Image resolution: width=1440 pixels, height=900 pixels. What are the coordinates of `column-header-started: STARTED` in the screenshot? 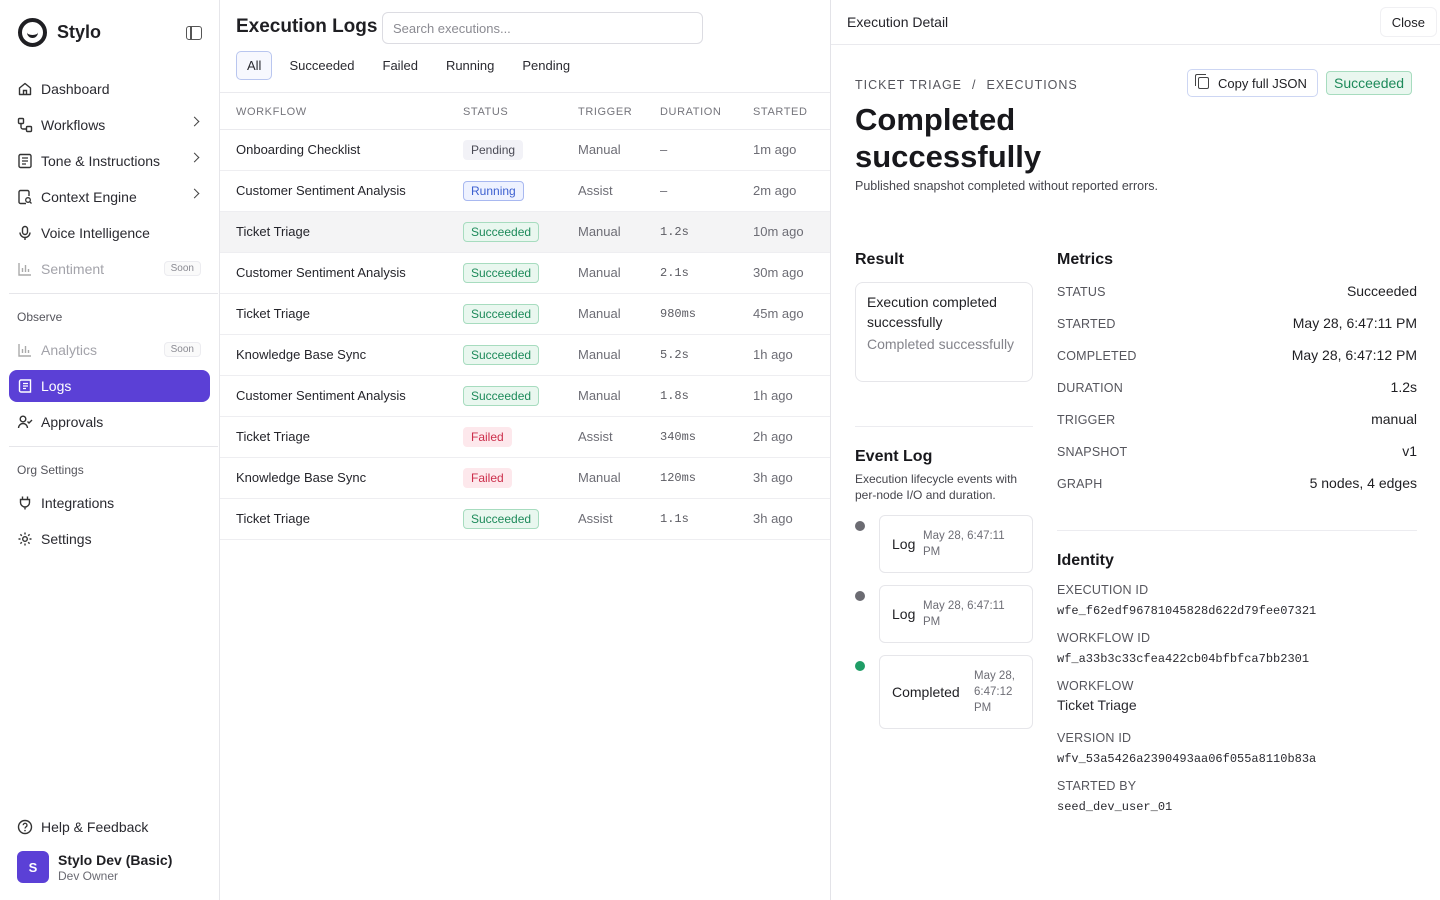 It's located at (780, 112).